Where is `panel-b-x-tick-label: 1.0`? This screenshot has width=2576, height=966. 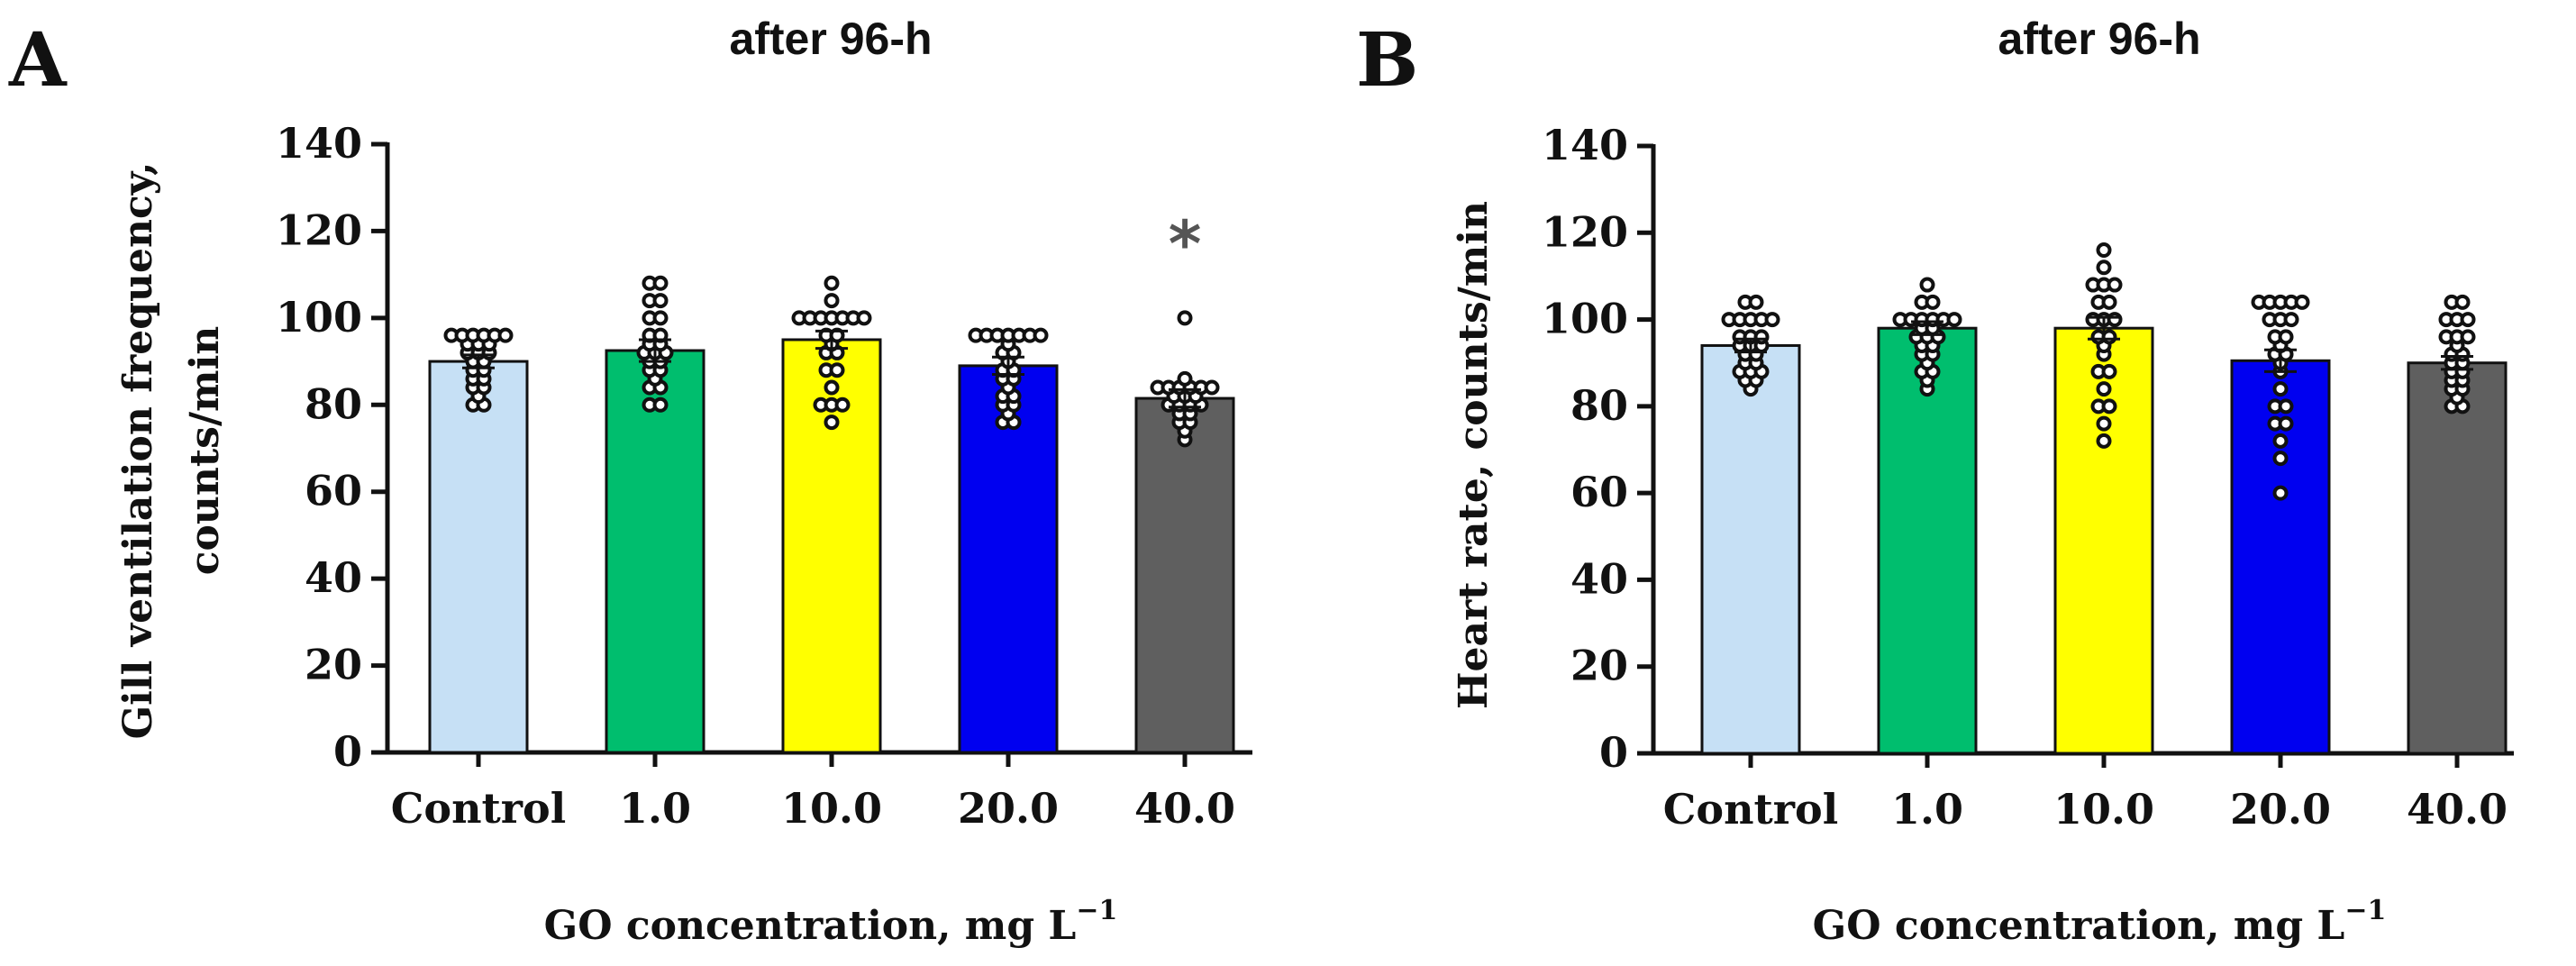
panel-b-x-tick-label: 1.0 is located at coordinates (1927, 809).